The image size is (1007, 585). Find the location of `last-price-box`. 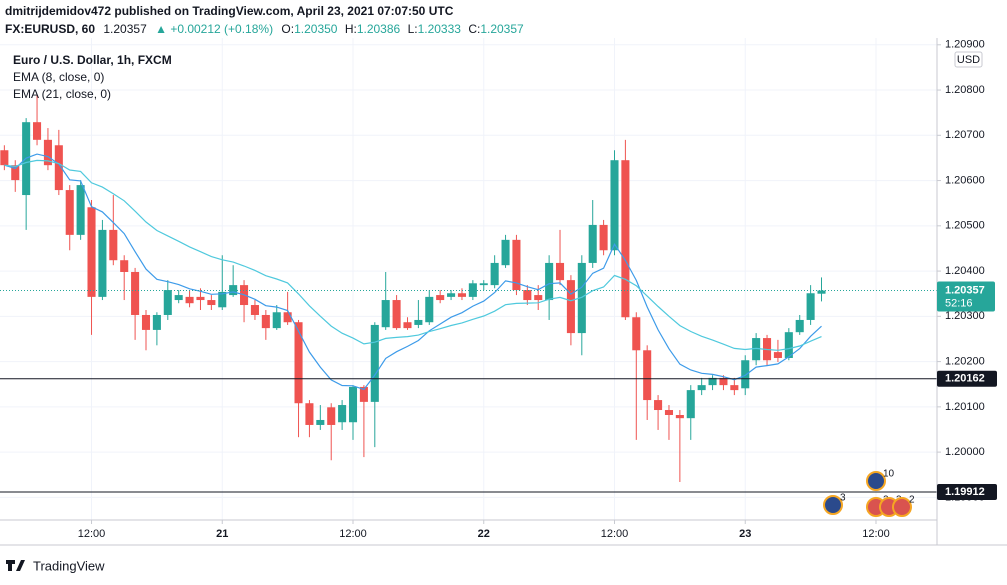

last-price-box is located at coordinates (966, 296).